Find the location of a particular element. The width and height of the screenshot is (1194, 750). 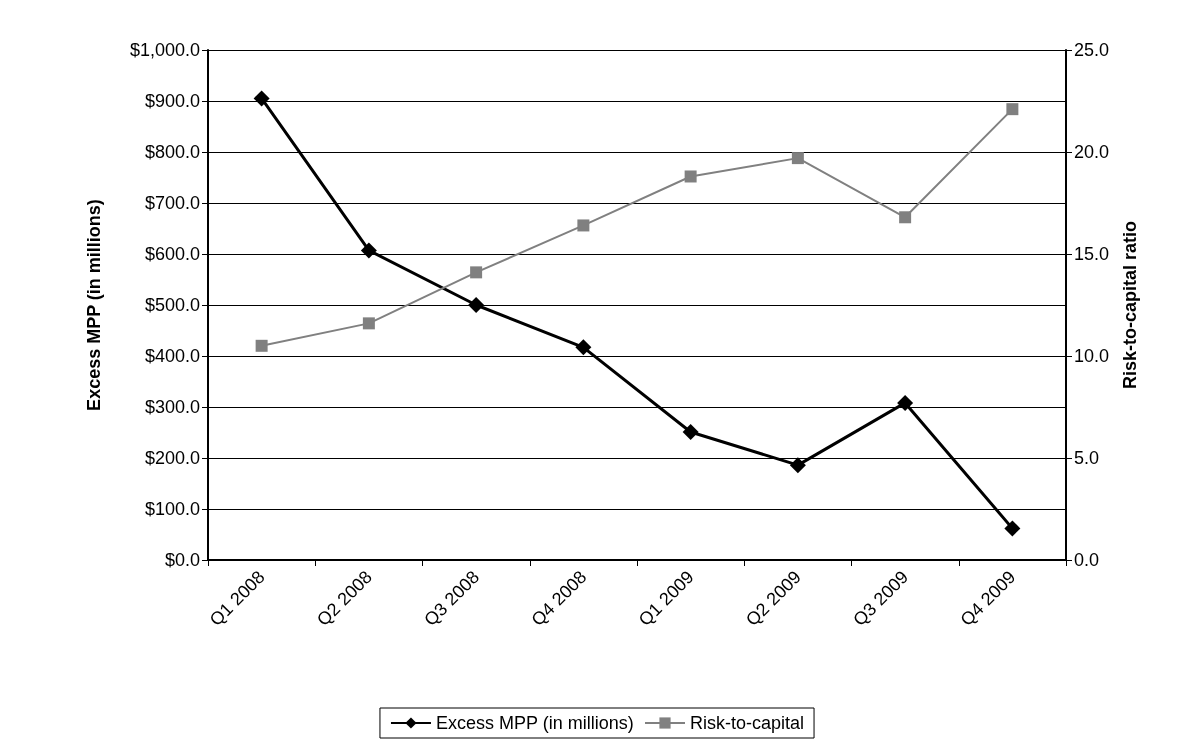

y-tick-label: $200.0 is located at coordinates (172, 458).